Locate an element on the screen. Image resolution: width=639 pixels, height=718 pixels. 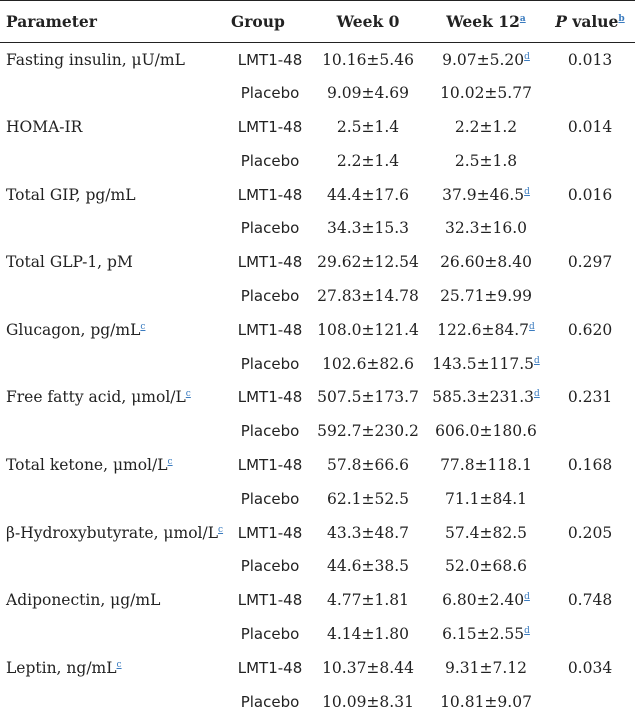
week12-cell: 71.1±84.1 is located at coordinates (486, 499).